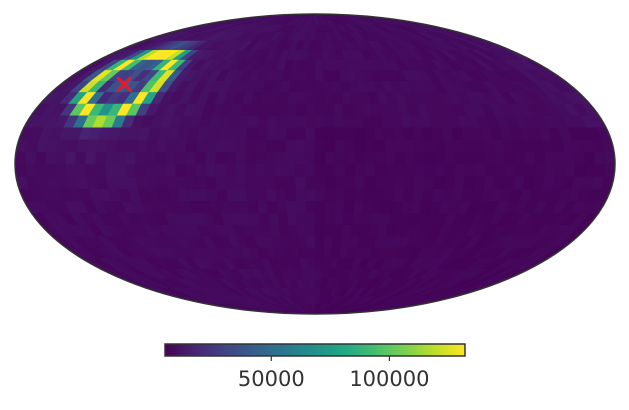  I want to click on colorbar-tick-label: 50000, so click(271, 379).